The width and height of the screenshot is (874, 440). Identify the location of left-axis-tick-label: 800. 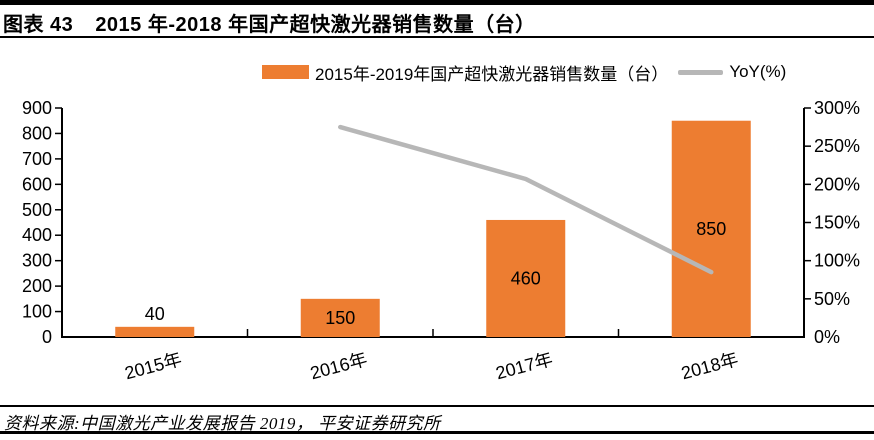
(37, 133).